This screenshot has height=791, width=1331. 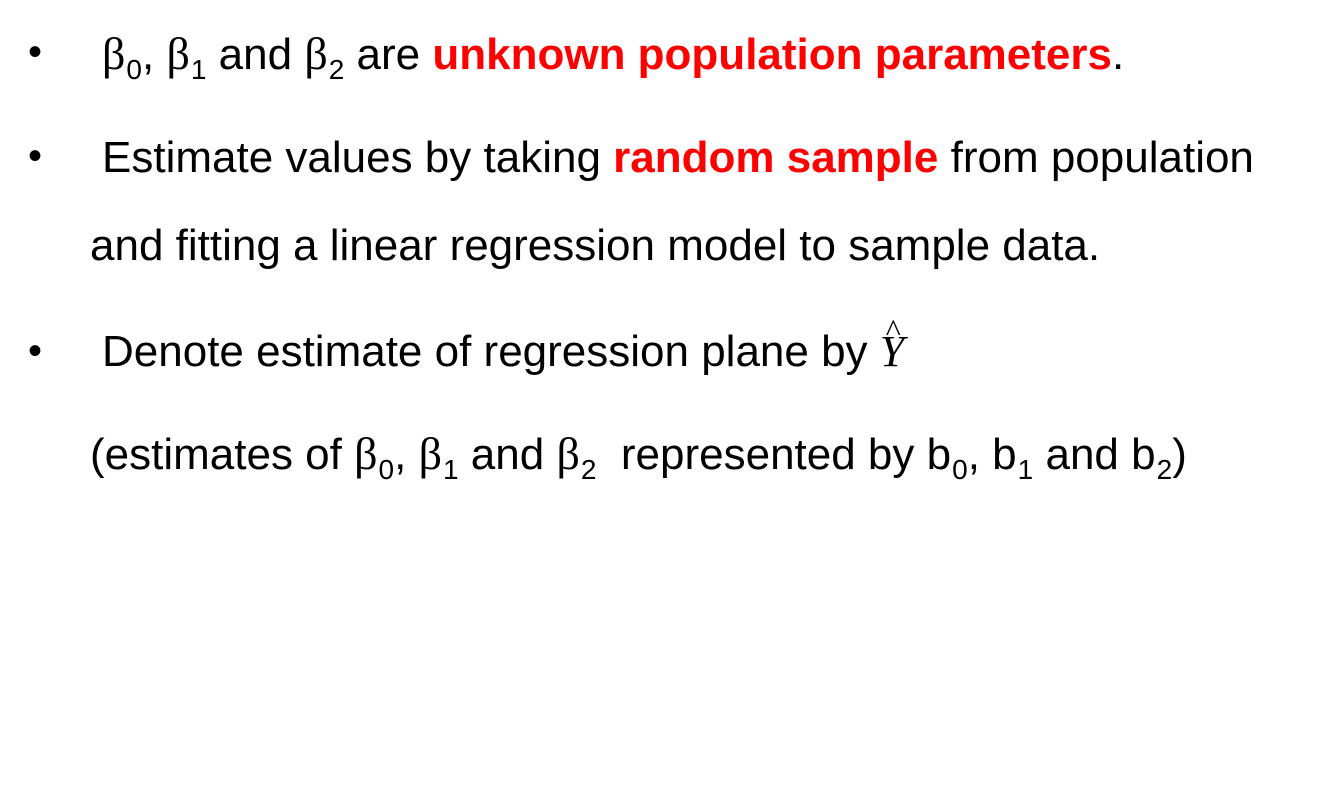 I want to click on word-represented-by: represented by, so click(x=767, y=454).